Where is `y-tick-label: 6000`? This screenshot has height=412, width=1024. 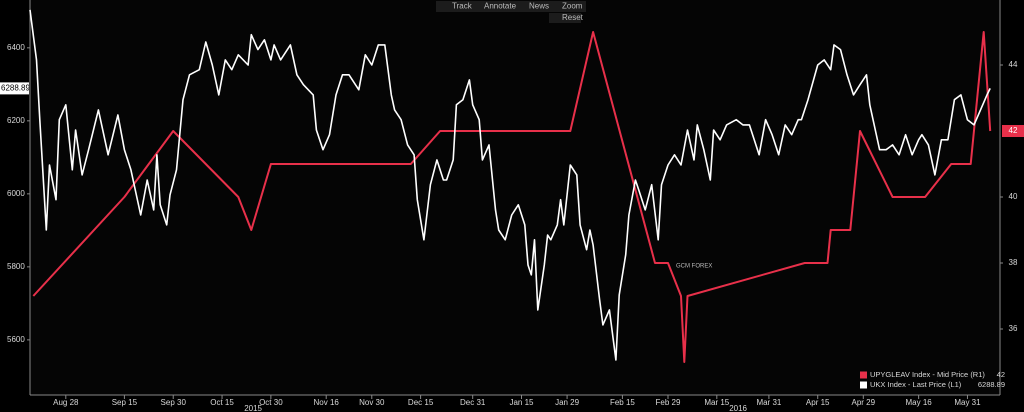
y-tick-label: 6000 is located at coordinates (16, 193).